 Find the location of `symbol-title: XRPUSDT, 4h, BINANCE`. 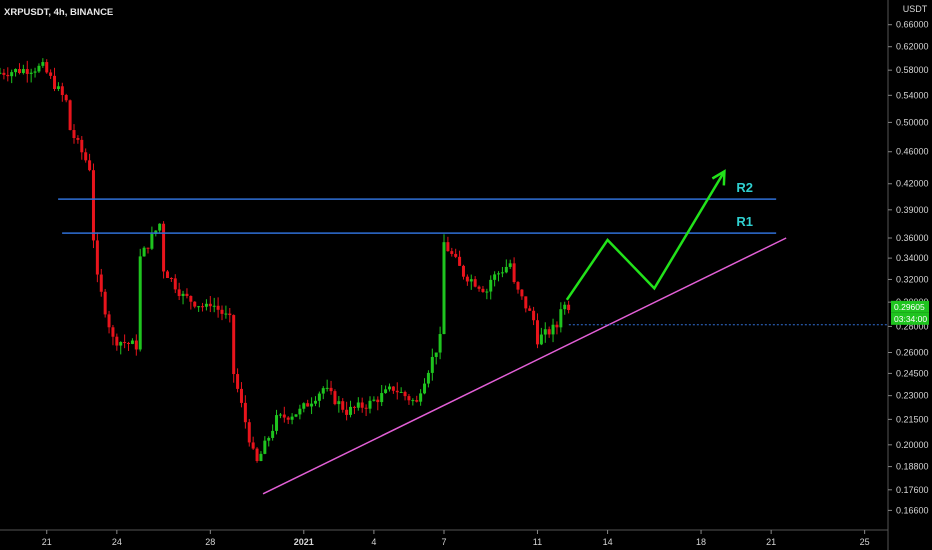

symbol-title: XRPUSDT, 4h, BINANCE is located at coordinates (58, 12).